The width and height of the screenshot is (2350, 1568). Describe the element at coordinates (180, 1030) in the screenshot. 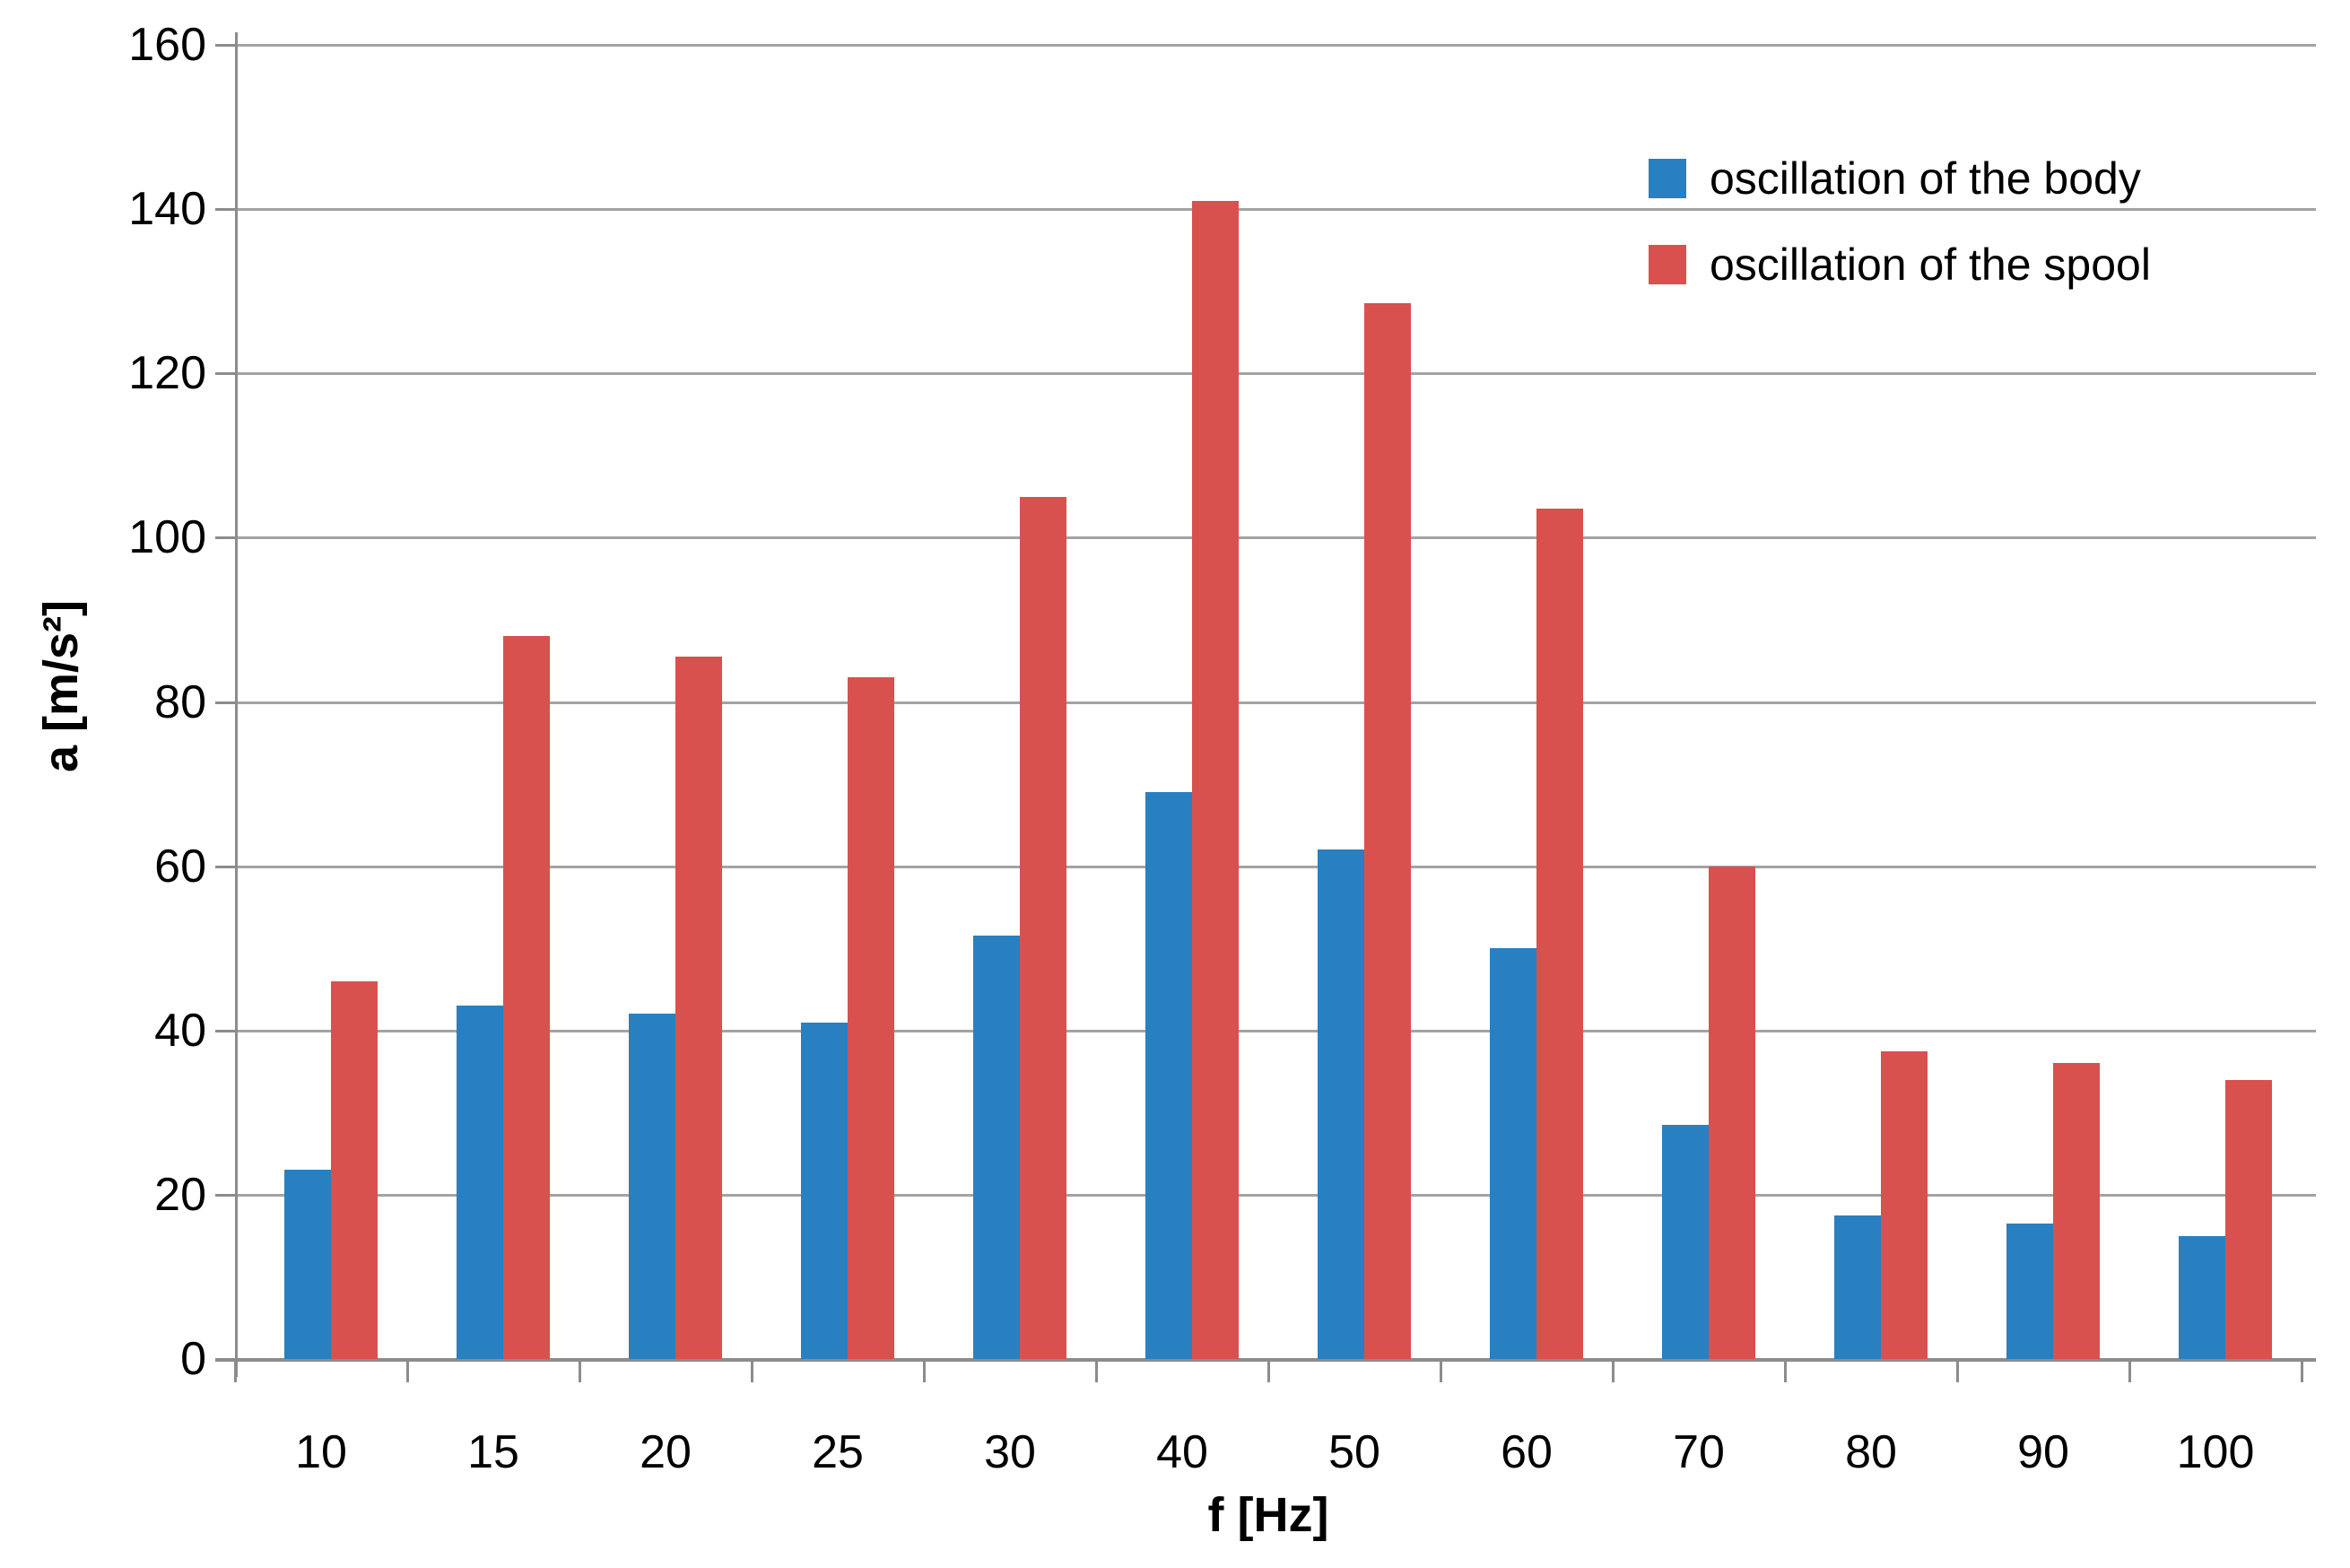

I see `y-tick-label-40: 40` at that location.